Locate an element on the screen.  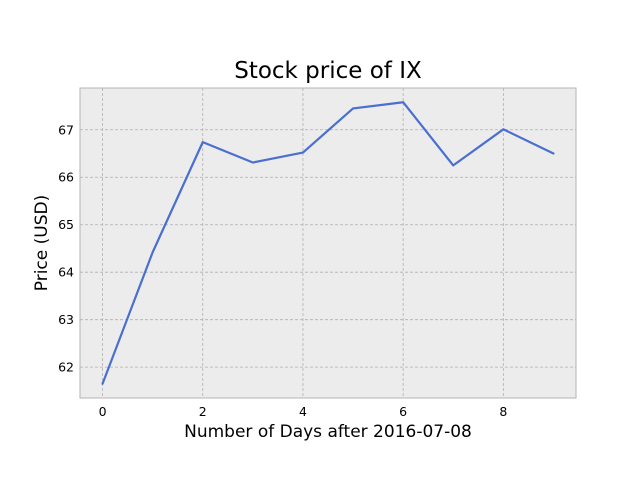
y-tick-label: 62 is located at coordinates (66, 367).